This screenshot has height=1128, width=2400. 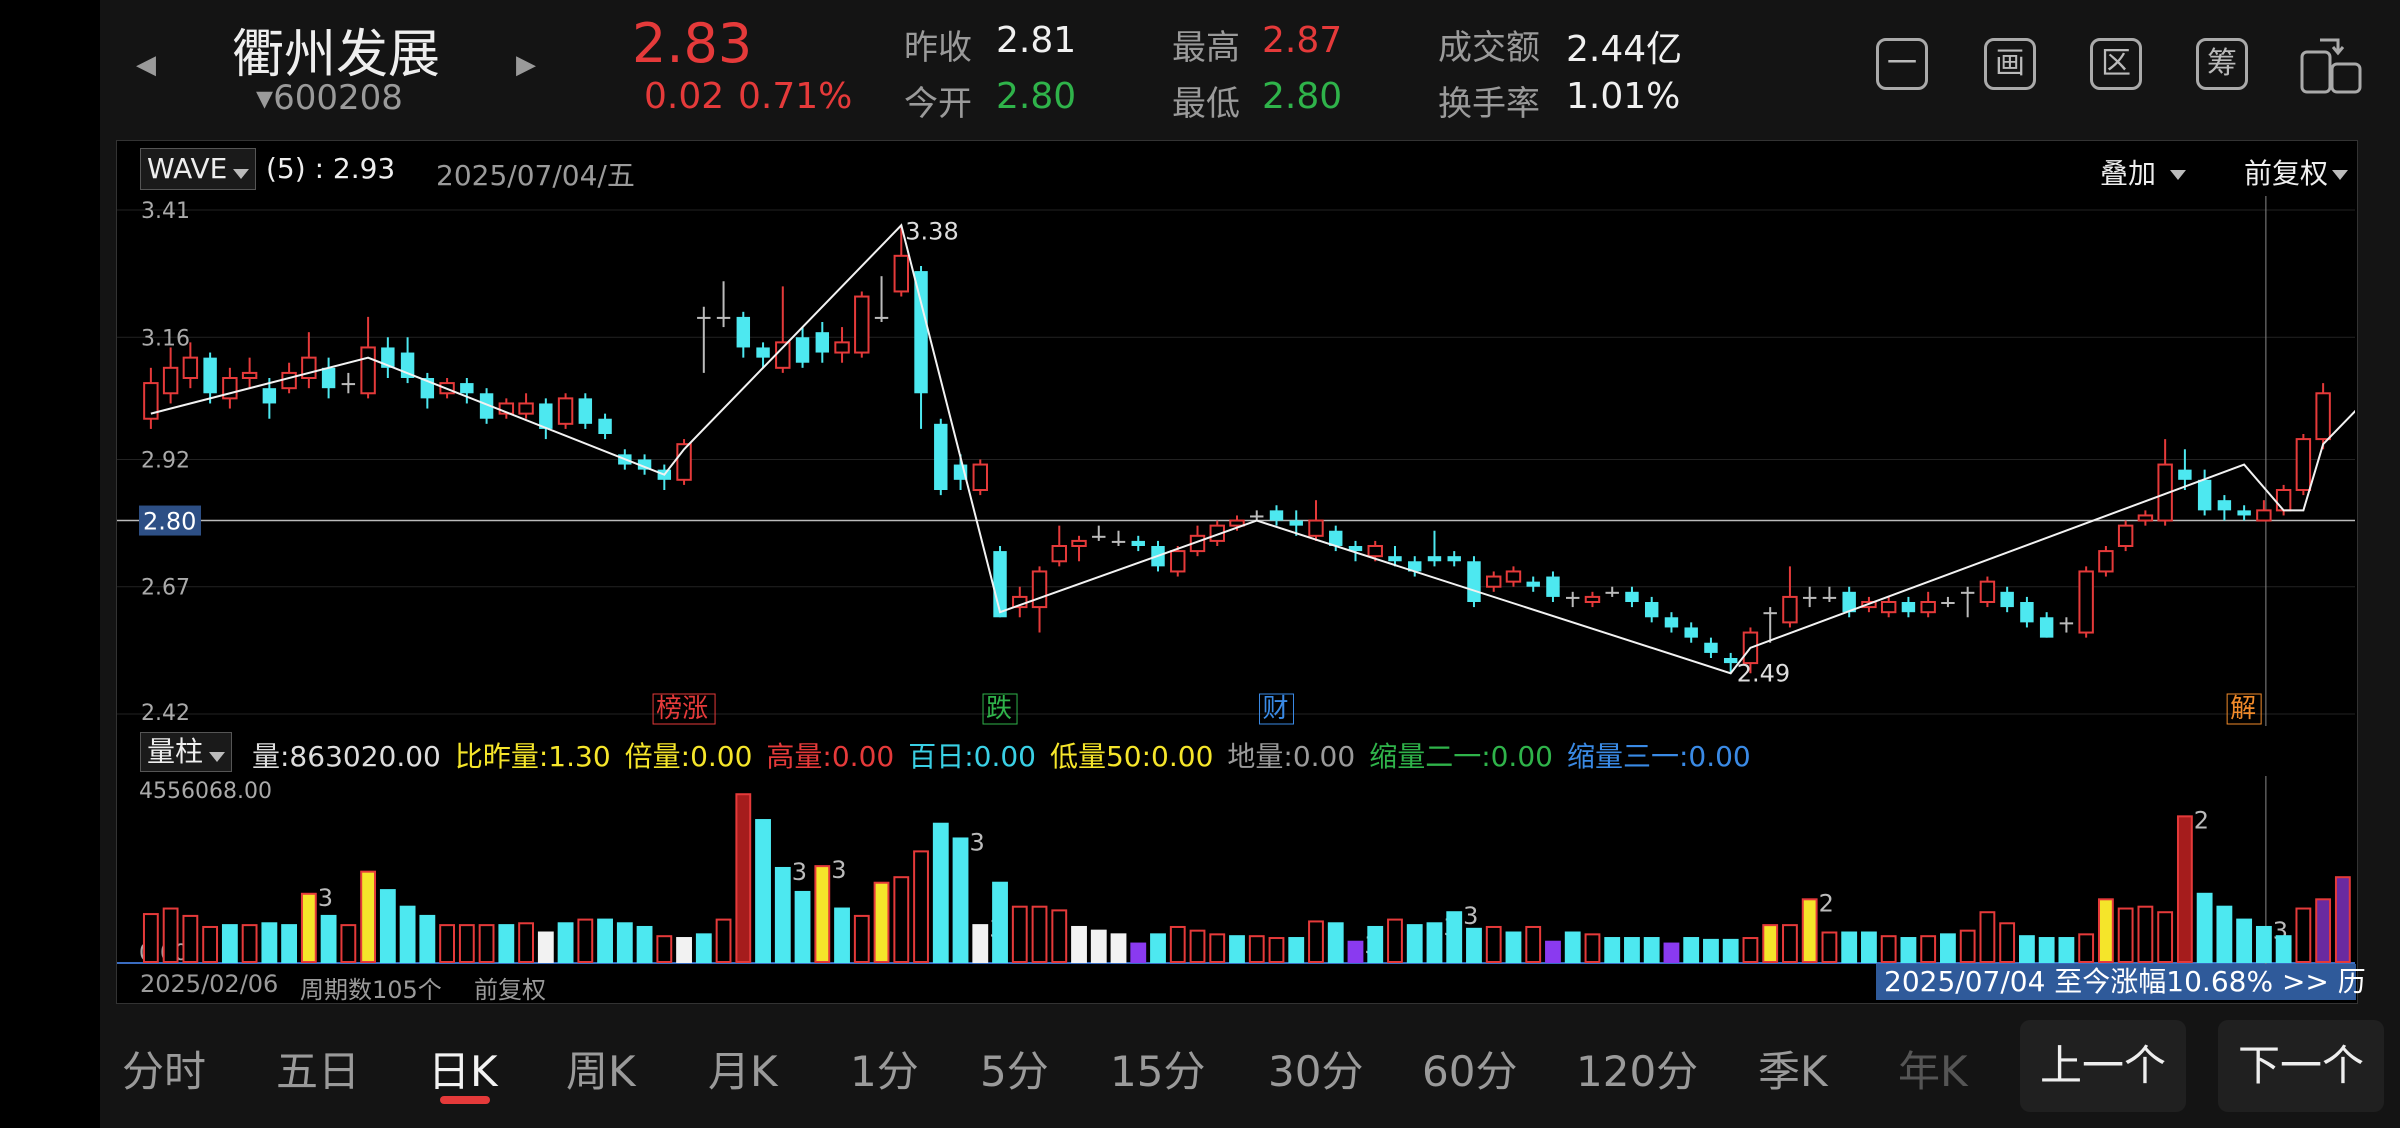 What do you see at coordinates (2116, 64) in the screenshot?
I see `range-icon: 区` at bounding box center [2116, 64].